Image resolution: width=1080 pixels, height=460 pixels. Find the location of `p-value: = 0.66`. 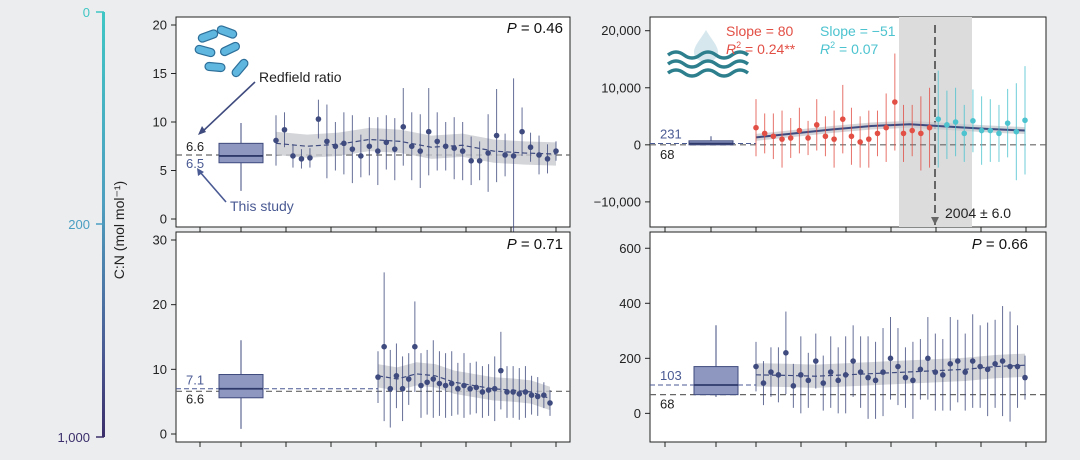

p-value: = 0.66 is located at coordinates (1005, 244).